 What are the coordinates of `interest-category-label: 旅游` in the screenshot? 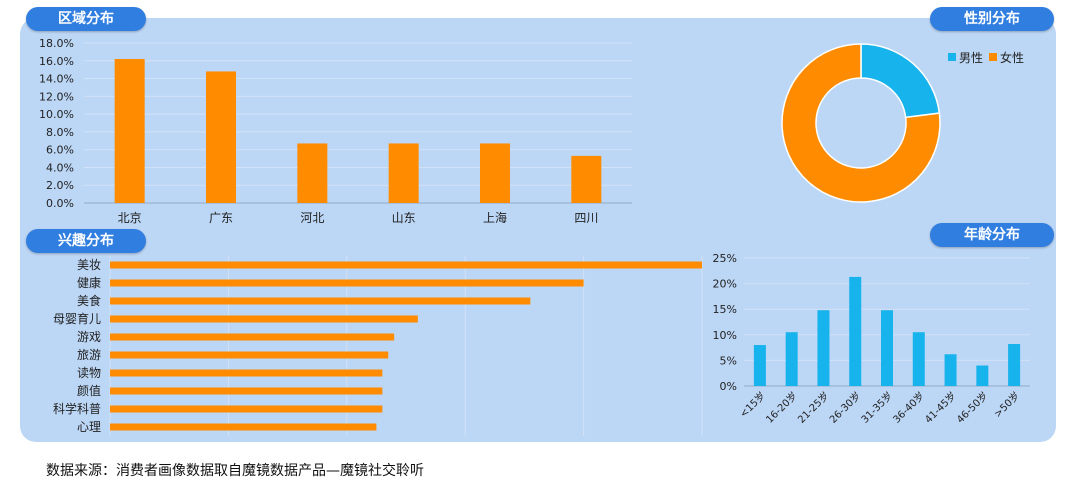 It's located at (89, 355).